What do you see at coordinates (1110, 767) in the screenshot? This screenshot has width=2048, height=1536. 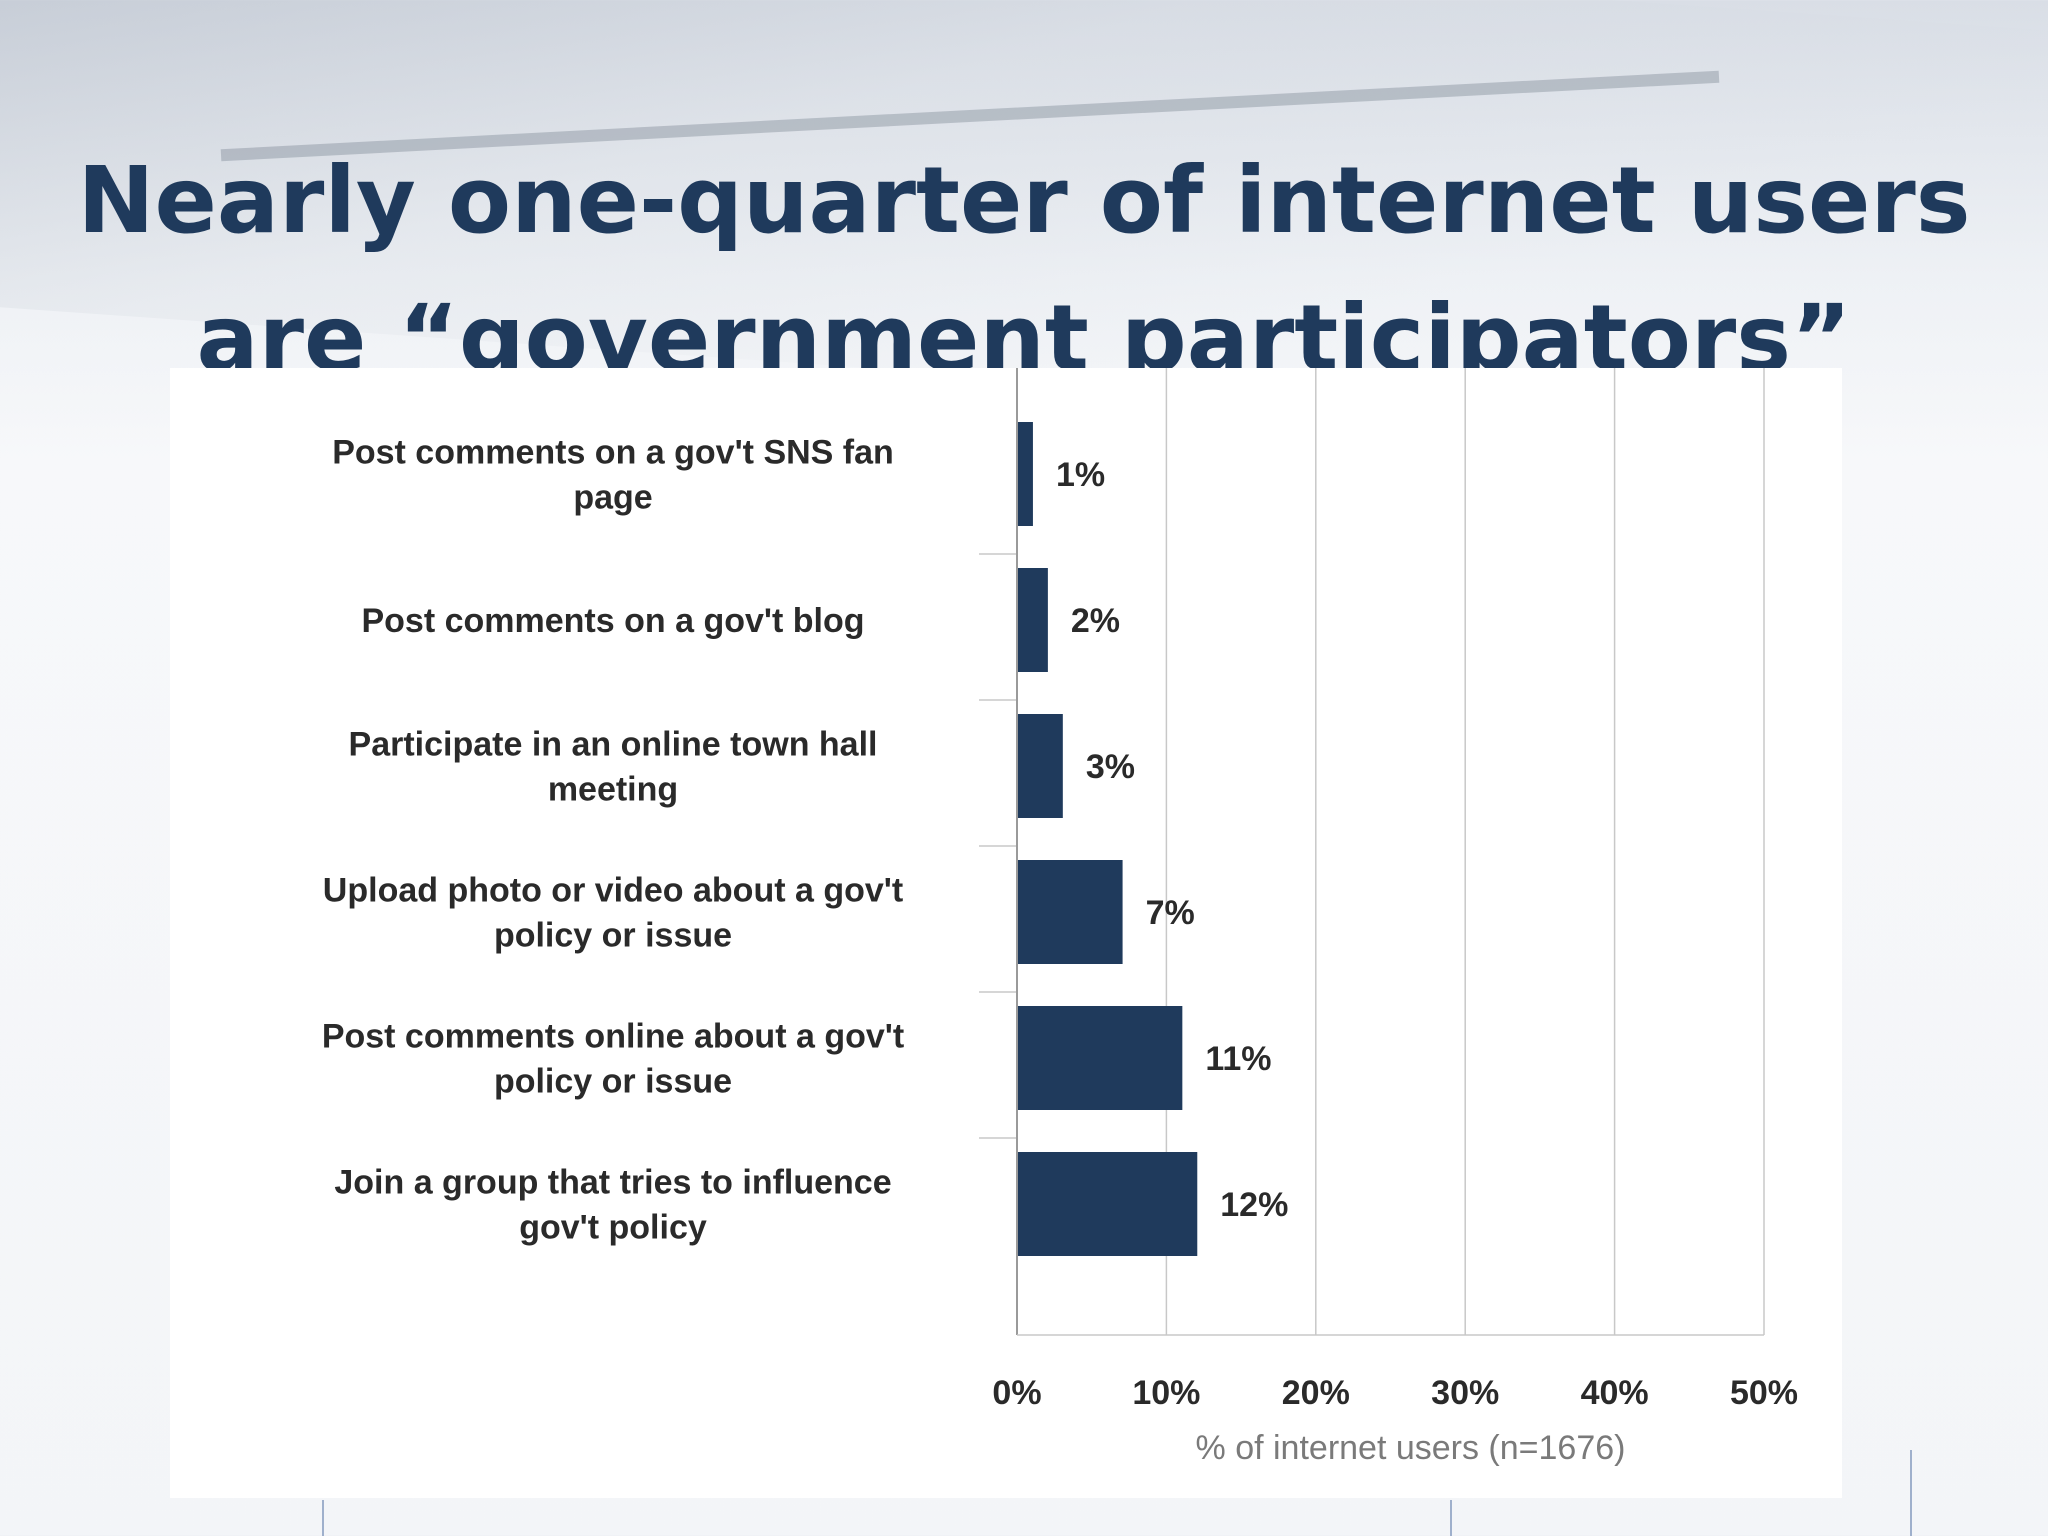 I see `data-label: 3%` at bounding box center [1110, 767].